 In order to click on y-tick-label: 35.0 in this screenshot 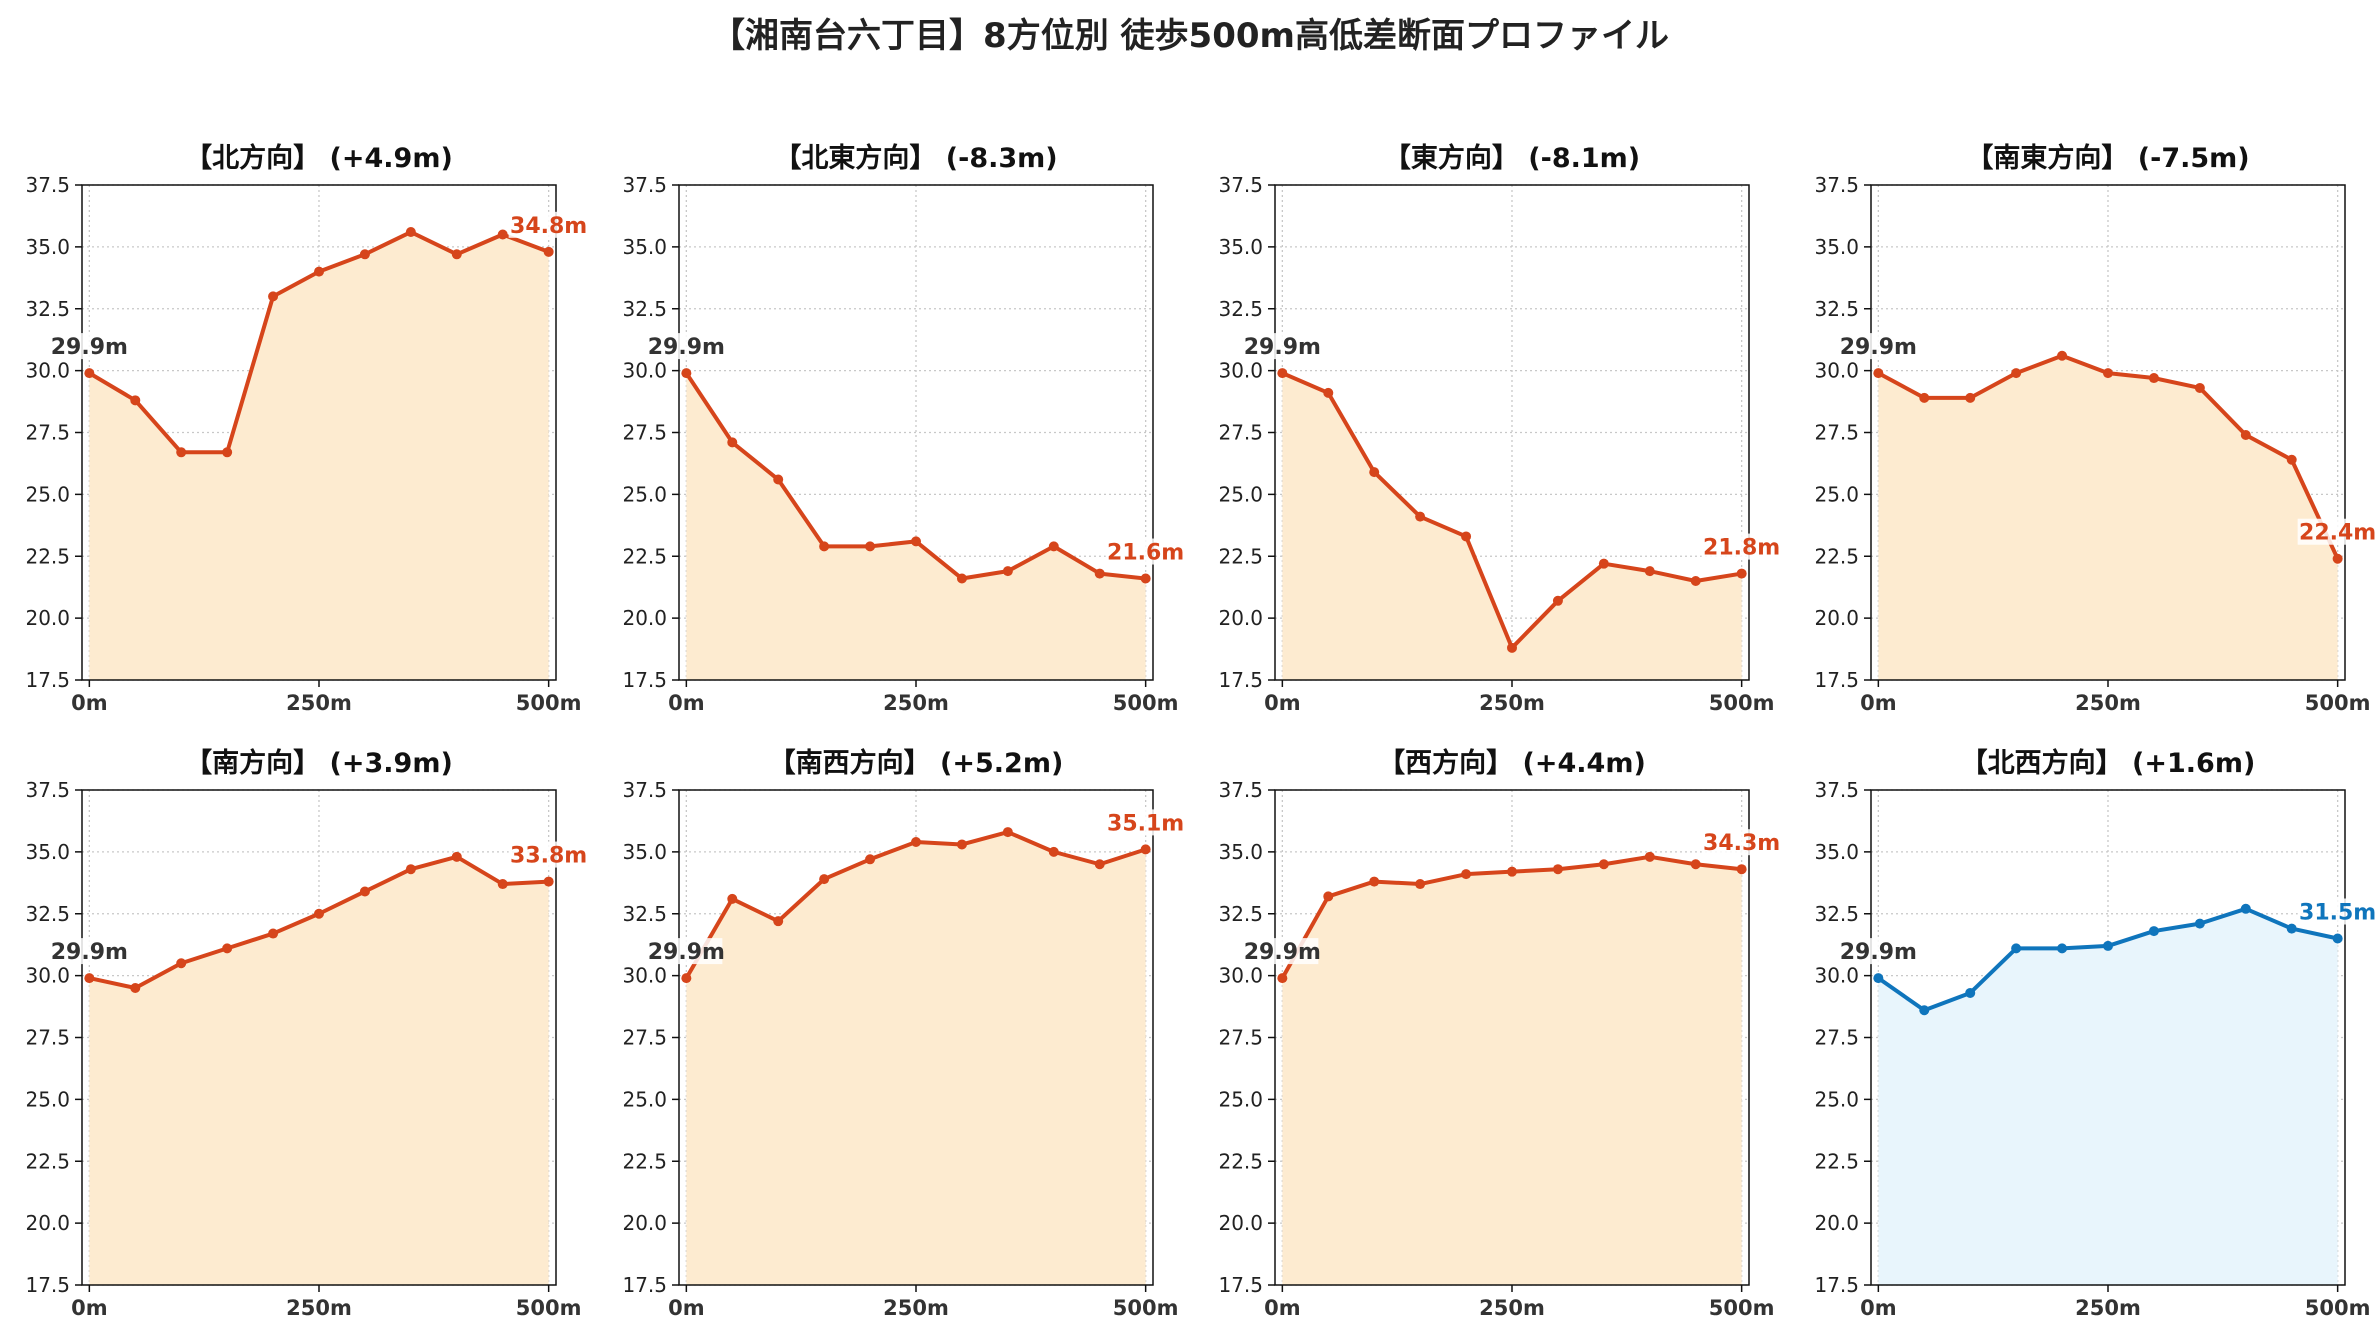, I will do `click(644, 852)`.